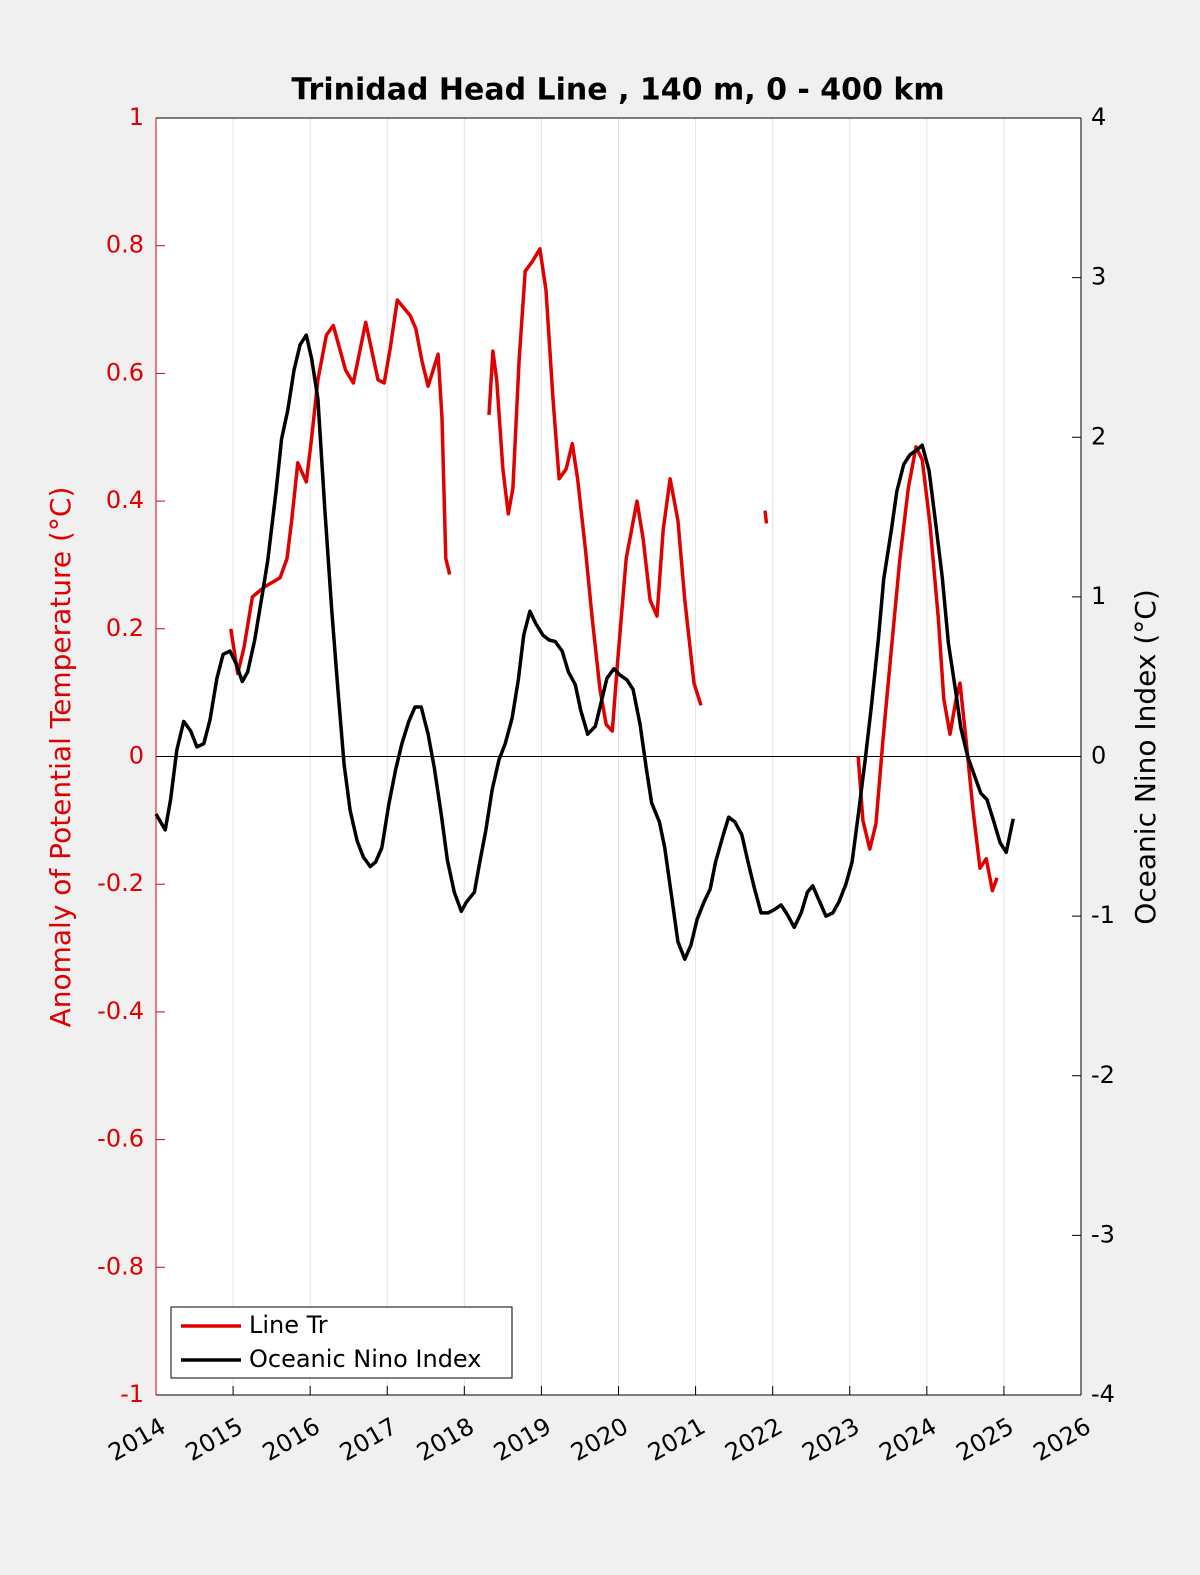 The width and height of the screenshot is (1200, 1575). I want to click on y-tick-label: 0.6, so click(125, 372).